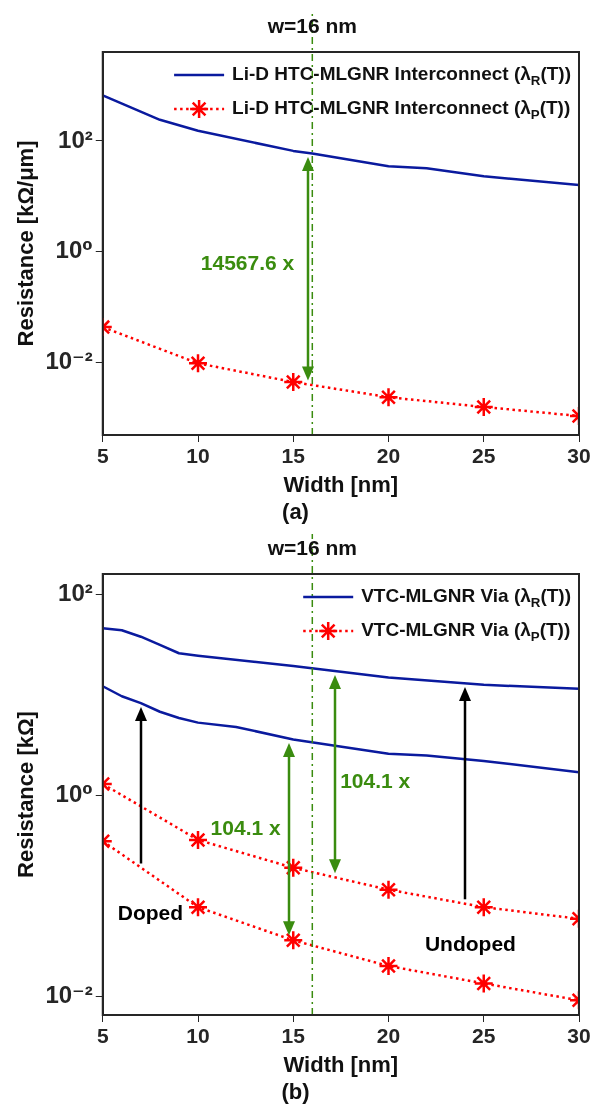 The width and height of the screenshot is (603, 1117). Describe the element at coordinates (247, 262) in the screenshot. I see `annotation: 14567.6 x` at that location.